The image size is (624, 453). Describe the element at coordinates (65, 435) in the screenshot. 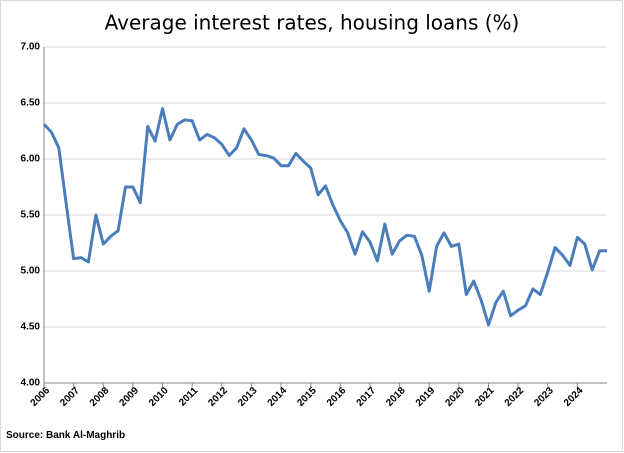

I see `source: Source: Bank Al-Maghrib` at that location.